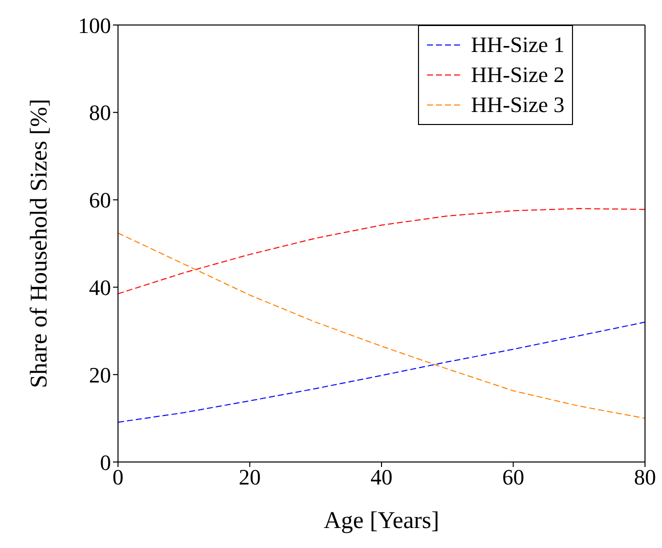  What do you see at coordinates (249, 477) in the screenshot?
I see `x-tick-label: 20` at bounding box center [249, 477].